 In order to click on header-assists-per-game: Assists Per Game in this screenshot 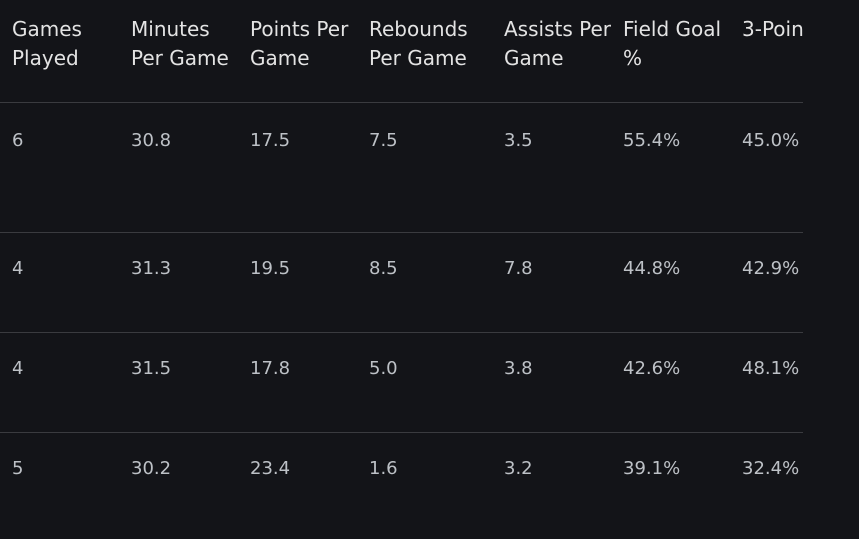, I will do `click(551, 51)`.